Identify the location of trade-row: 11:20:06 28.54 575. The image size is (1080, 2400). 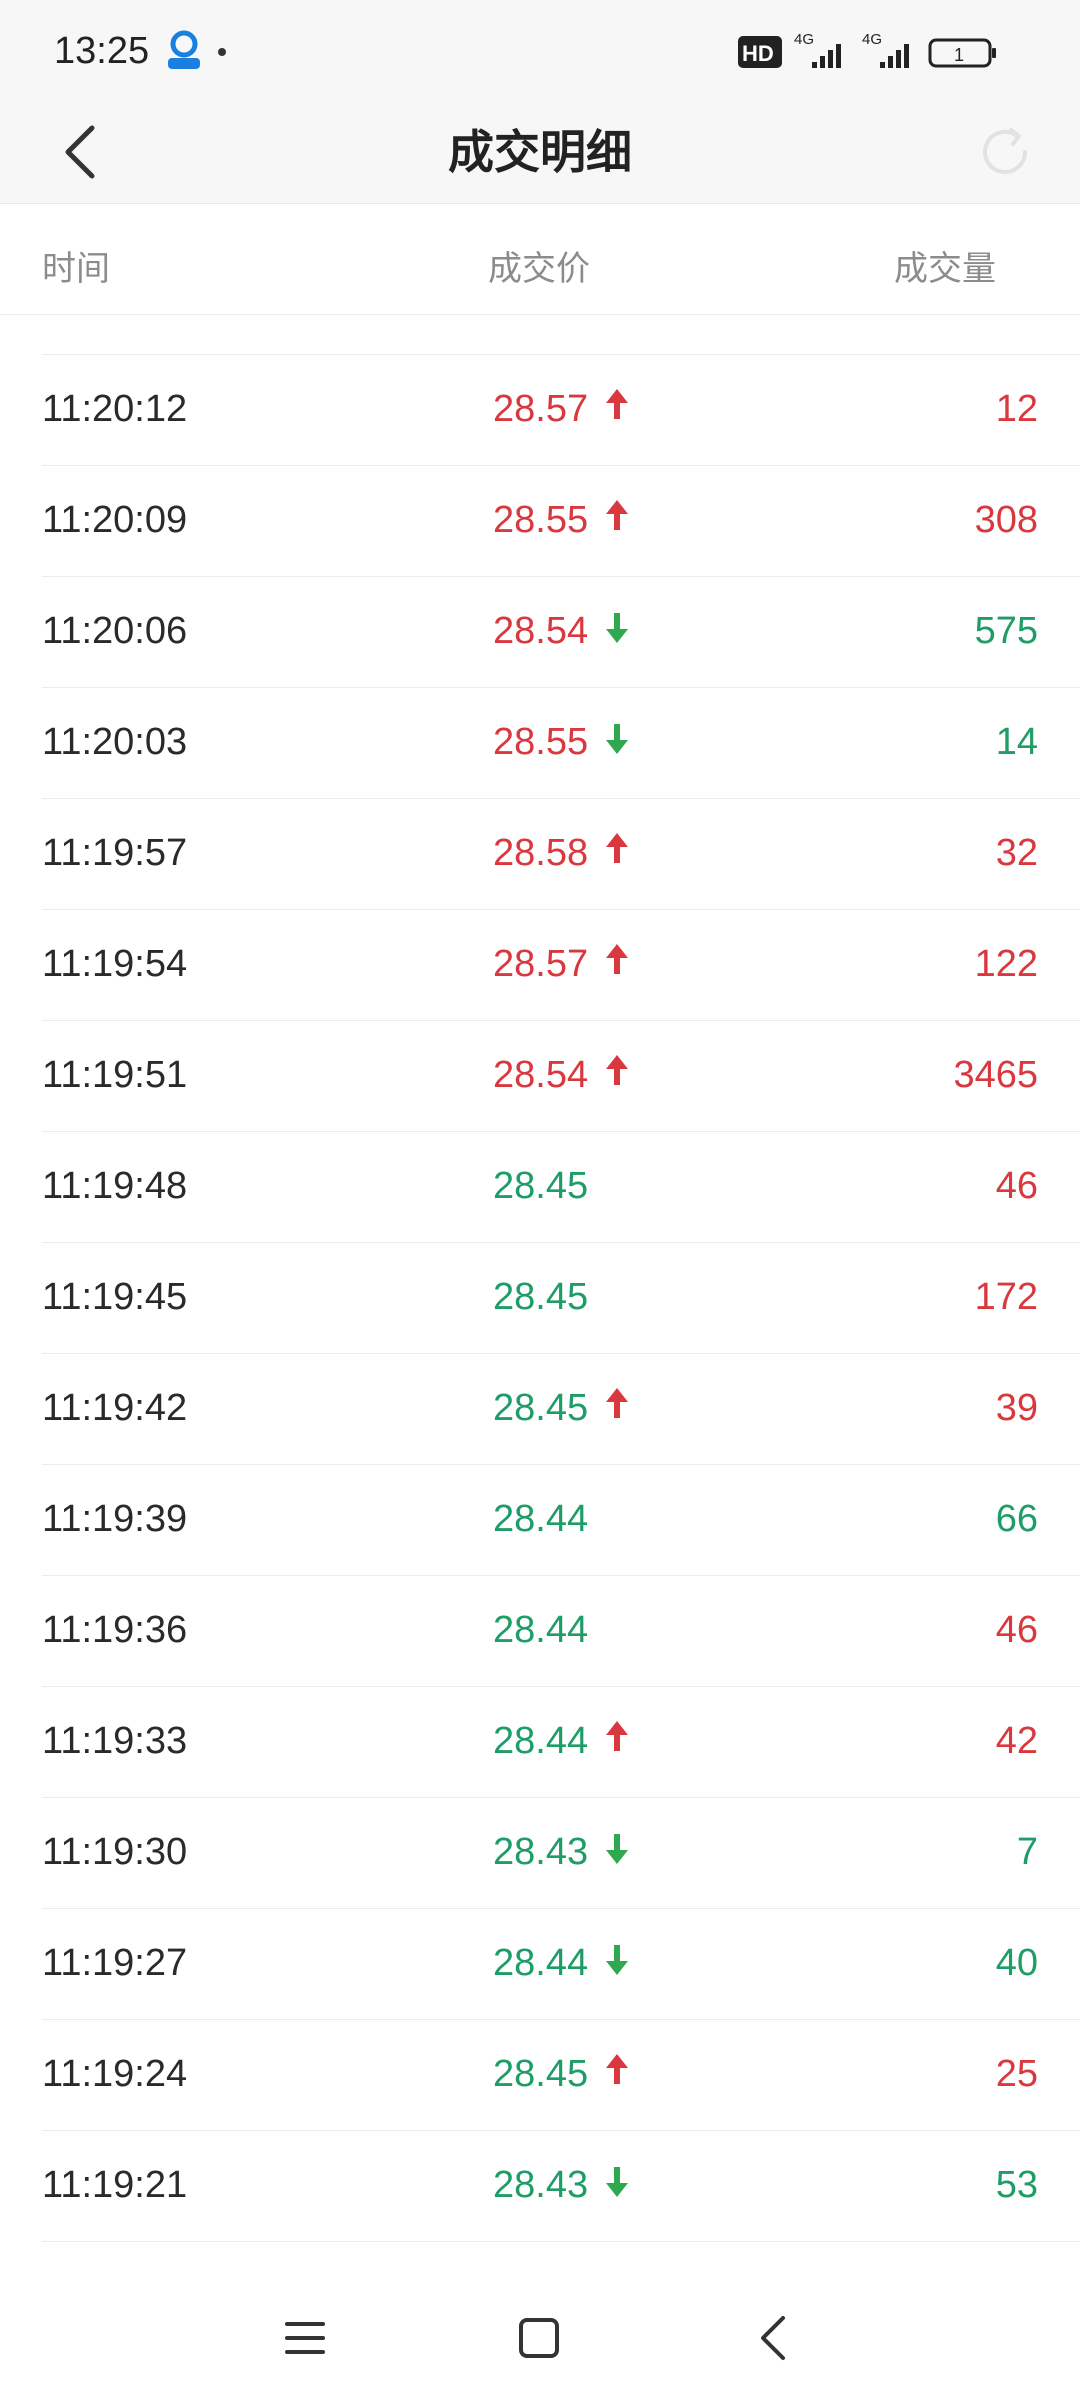
(561, 632).